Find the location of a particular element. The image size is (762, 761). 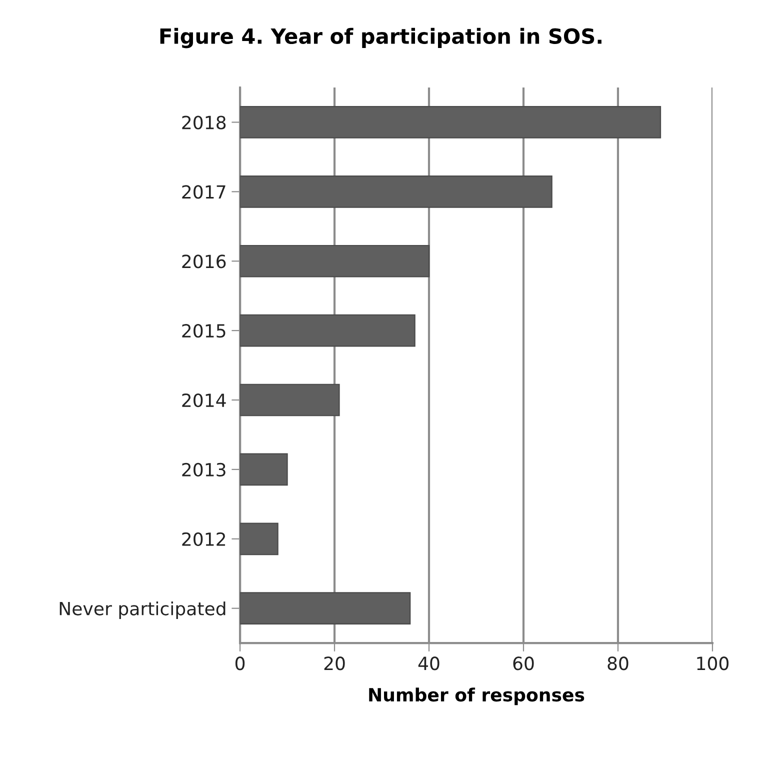

y-tick-label: 2014 is located at coordinates (204, 400).